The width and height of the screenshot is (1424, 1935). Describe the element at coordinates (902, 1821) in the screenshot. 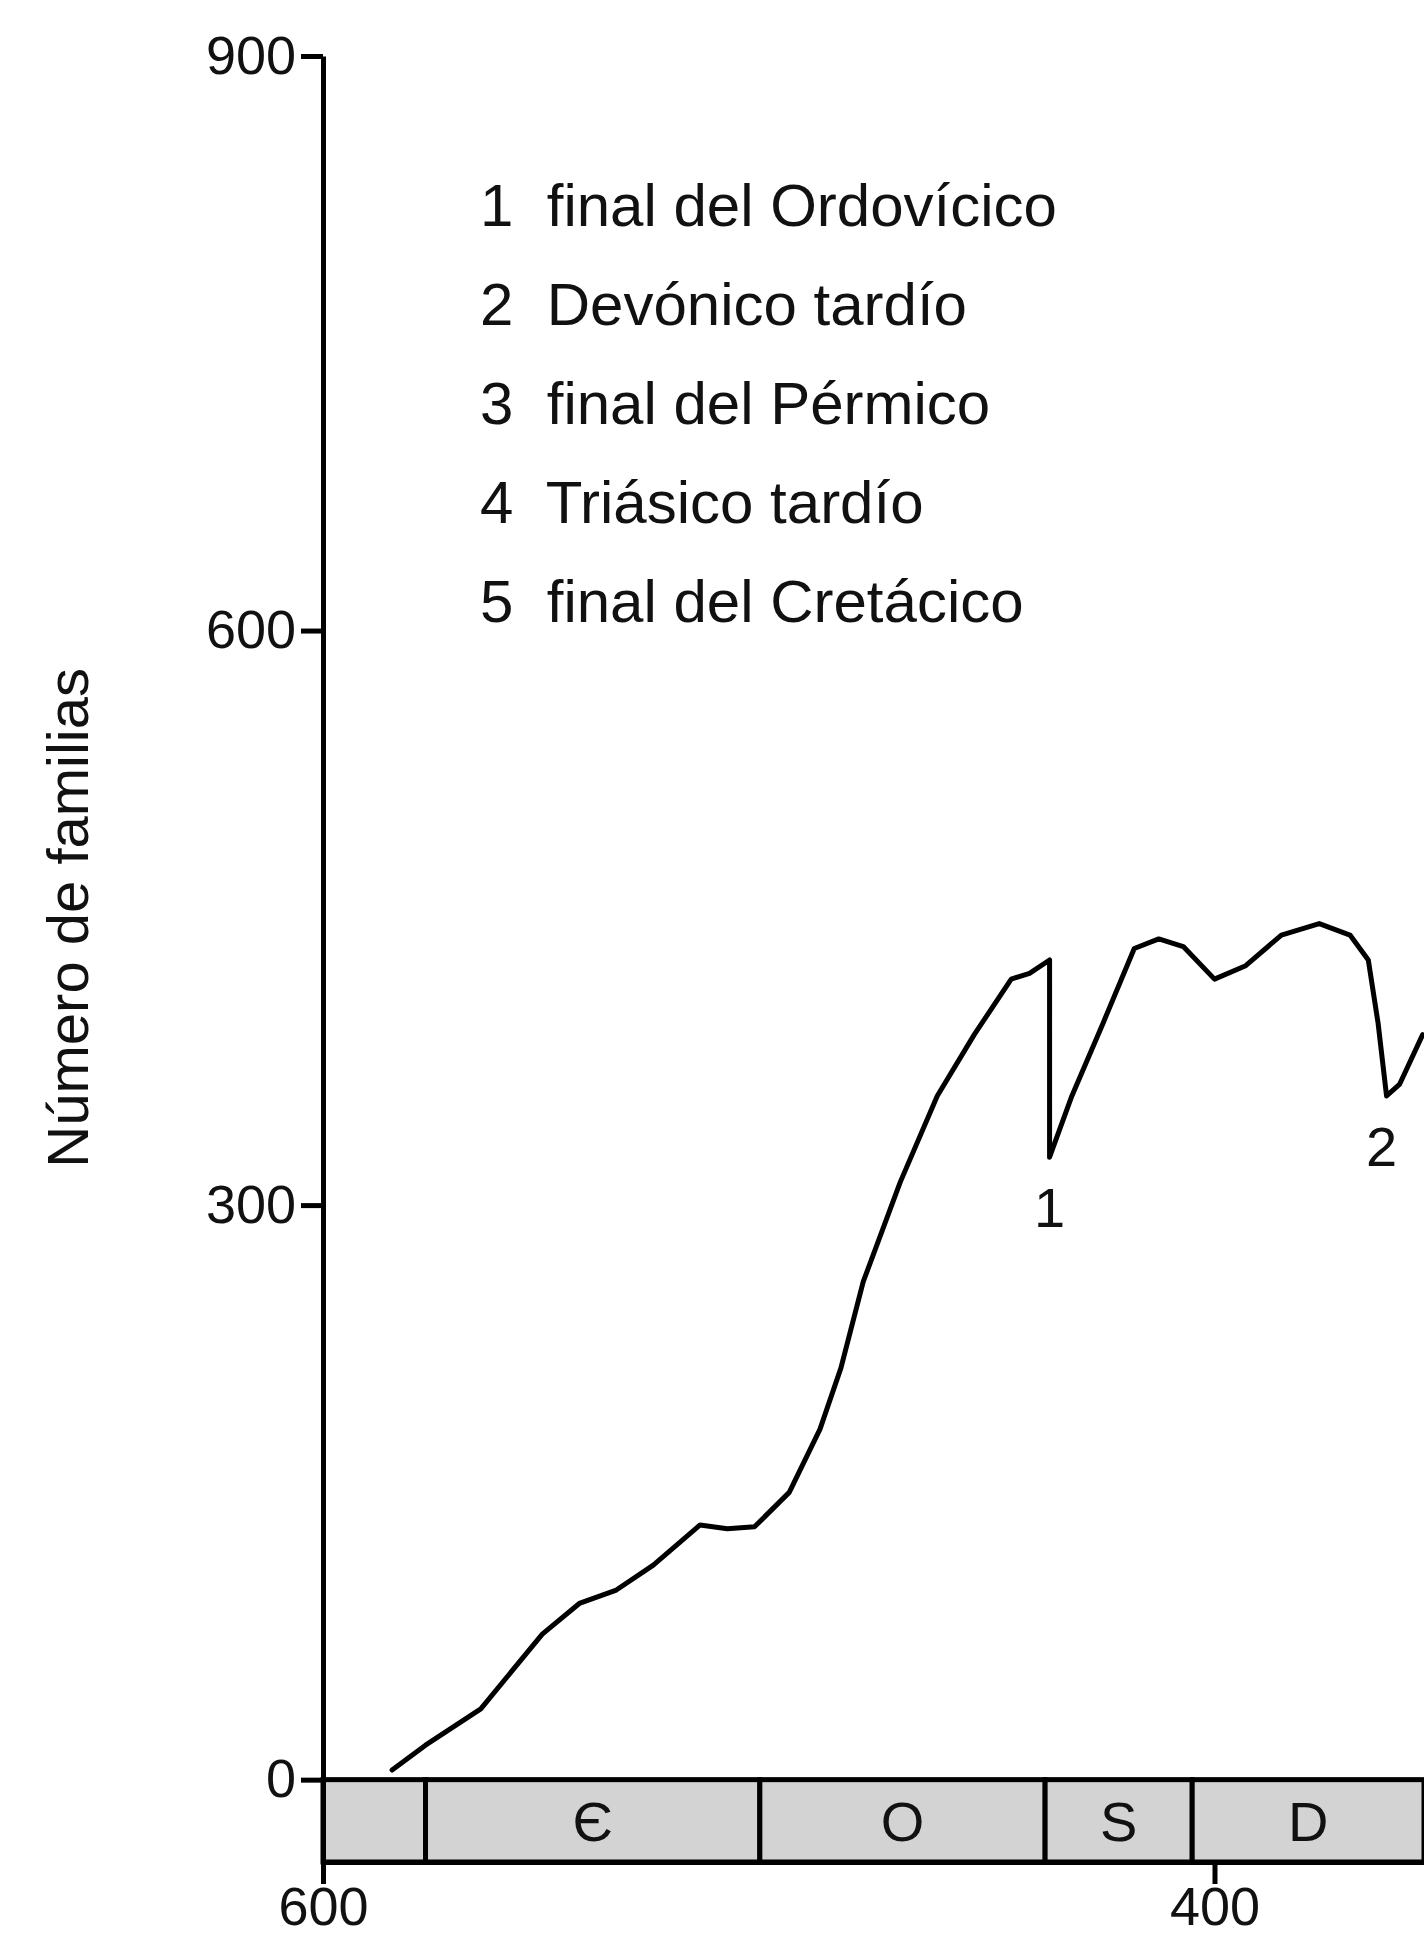

I see `band-label: O` at that location.